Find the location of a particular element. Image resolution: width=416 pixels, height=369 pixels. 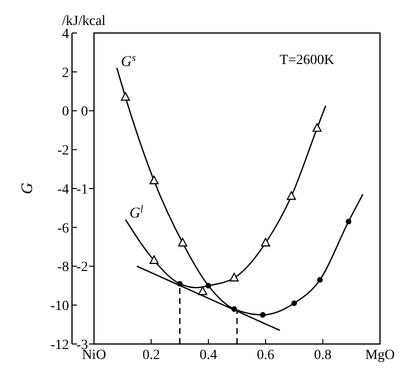

x-tick-label: 0.8 is located at coordinates (323, 355).